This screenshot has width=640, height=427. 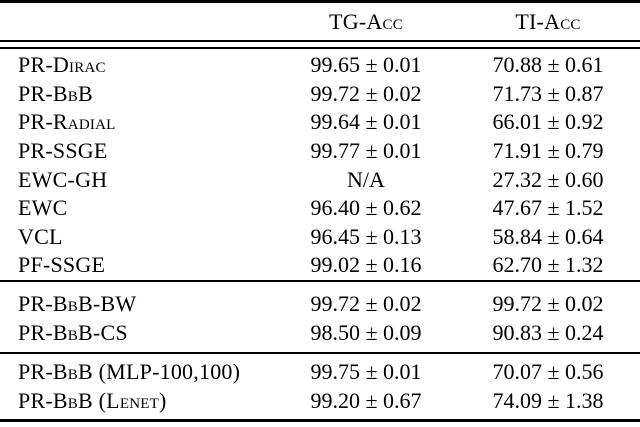 What do you see at coordinates (366, 65) in the screenshot?
I see `tg-acc-value: 99.65 ± 0.01` at bounding box center [366, 65].